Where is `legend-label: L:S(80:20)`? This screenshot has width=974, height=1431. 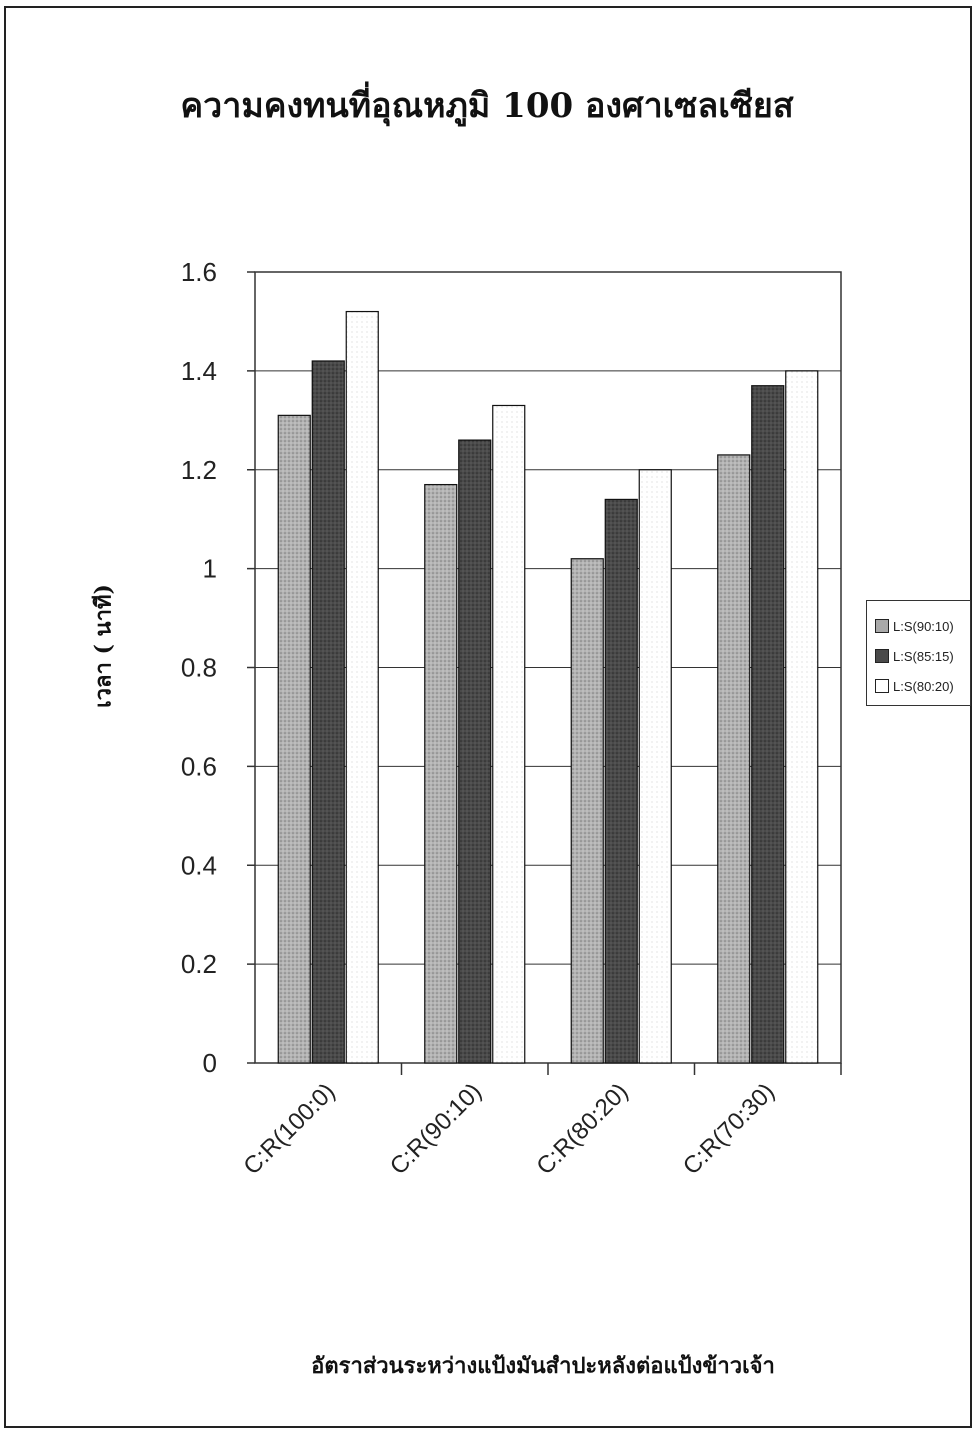 legend-label: L:S(80:20) is located at coordinates (923, 686).